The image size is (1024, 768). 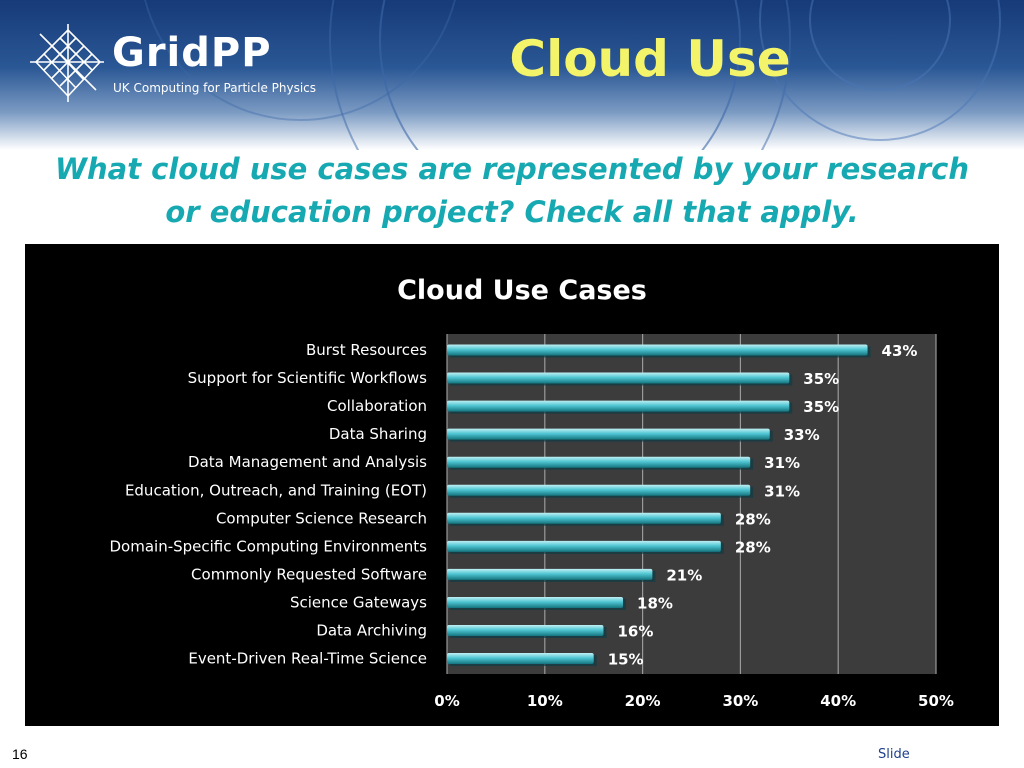 What do you see at coordinates (684, 575) in the screenshot?
I see `data-label: 21%` at bounding box center [684, 575].